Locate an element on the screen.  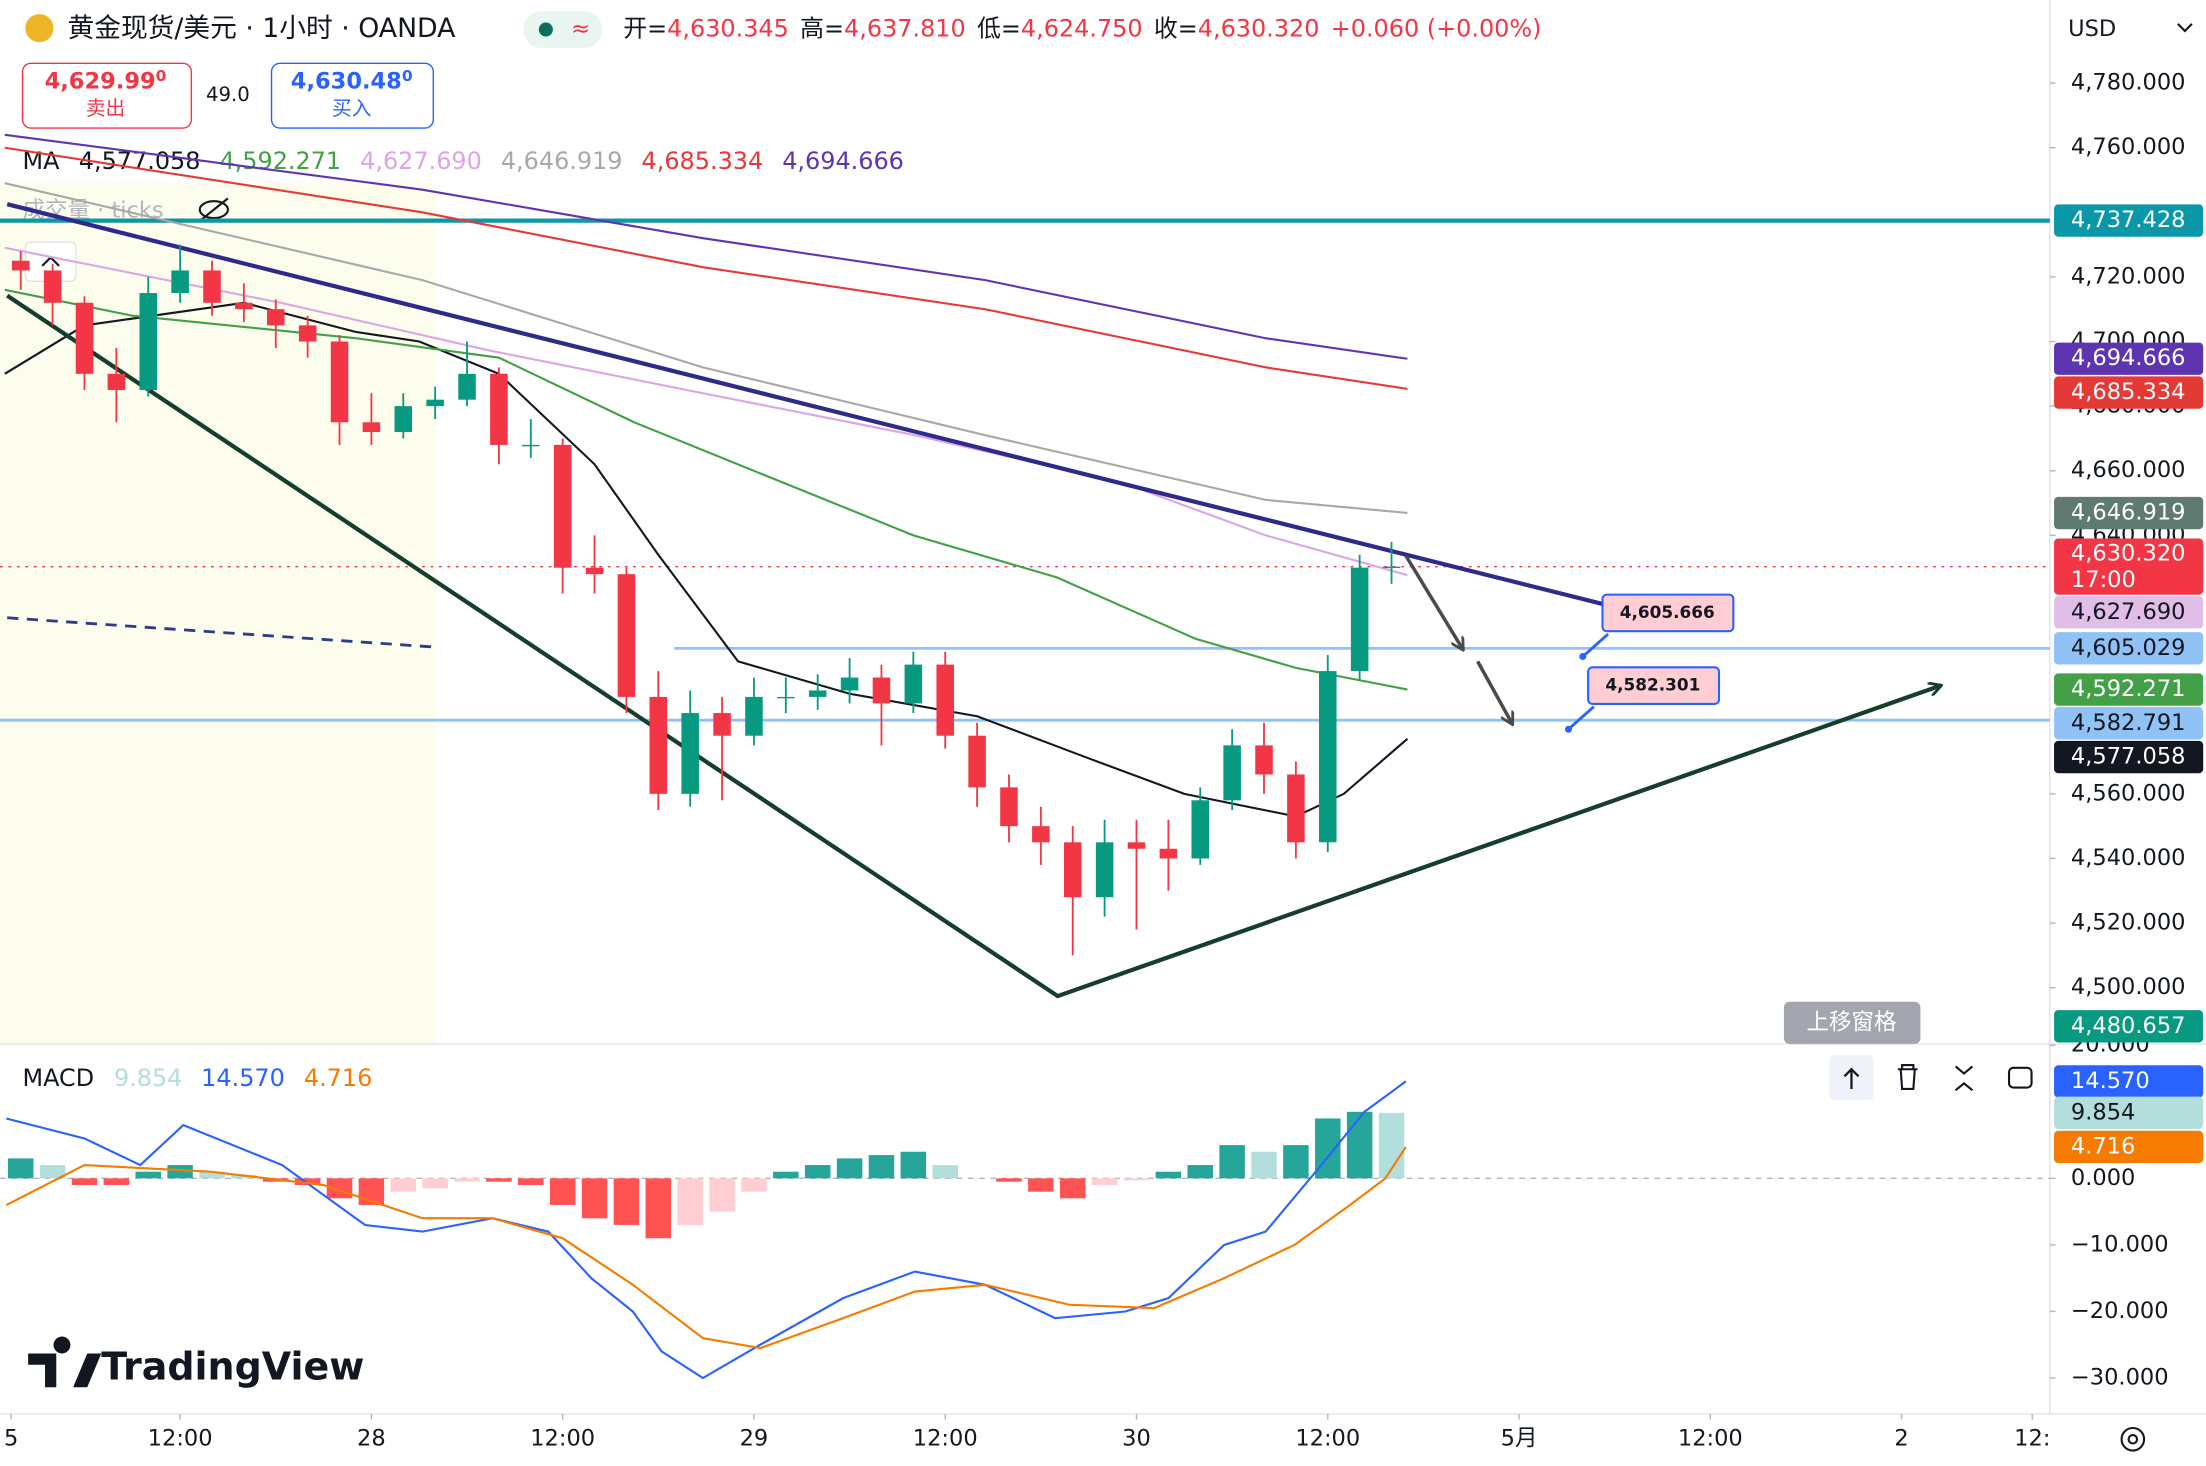
y-tick-label: 4,500.000 is located at coordinates (2128, 987).